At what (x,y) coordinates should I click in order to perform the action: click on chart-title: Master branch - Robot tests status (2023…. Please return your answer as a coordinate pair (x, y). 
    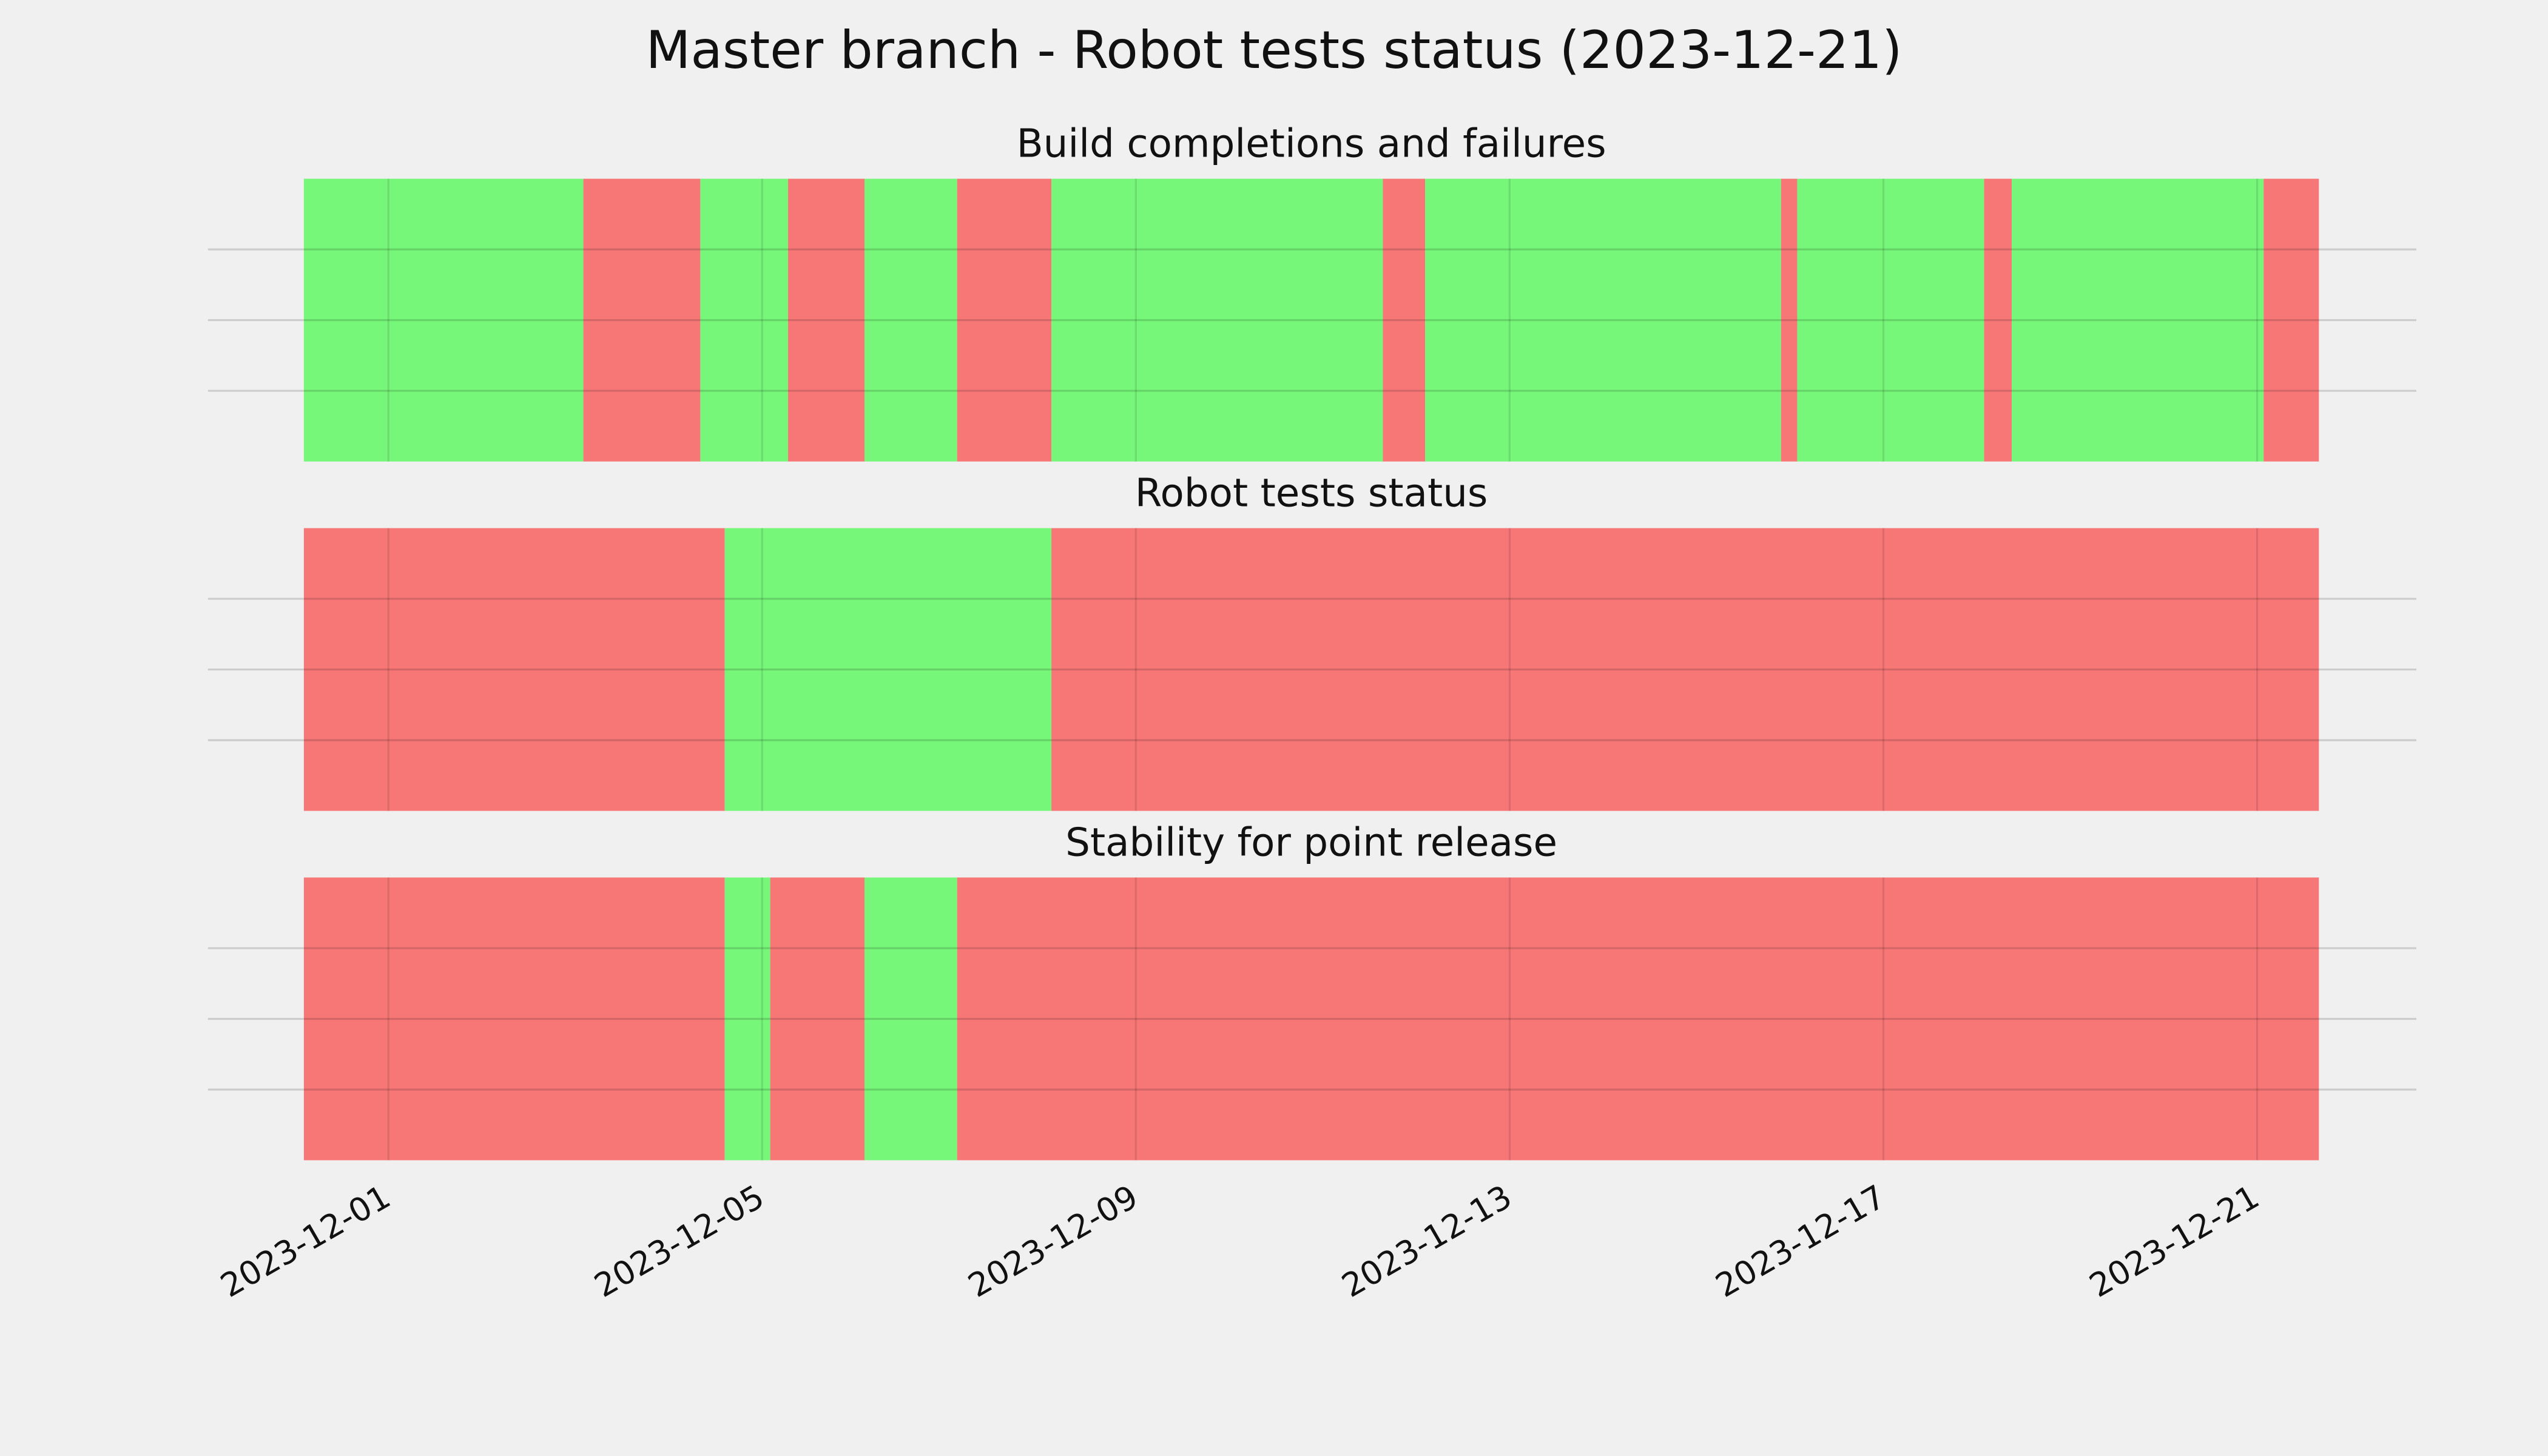
    Looking at the image, I should click on (1273, 50).